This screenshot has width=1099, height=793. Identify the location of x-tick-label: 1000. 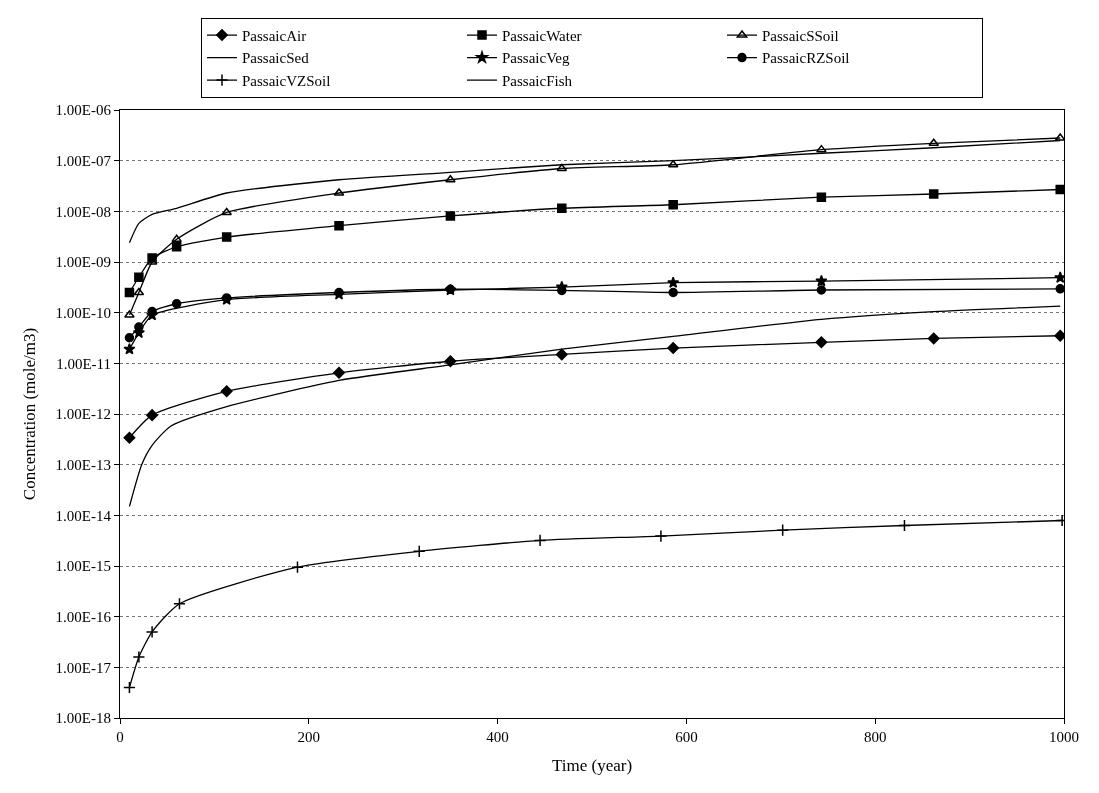
(1064, 737).